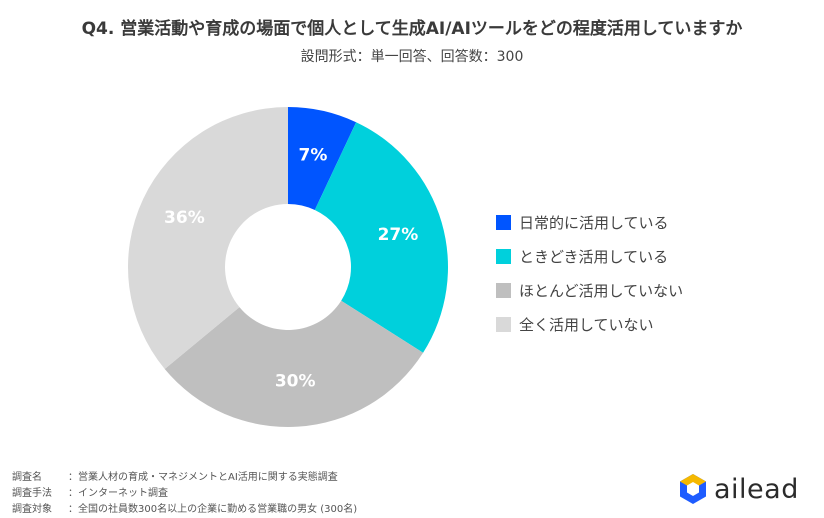 This screenshot has width=824, height=518. What do you see at coordinates (398, 235) in the screenshot?
I see `slice-data-label: 27%` at bounding box center [398, 235].